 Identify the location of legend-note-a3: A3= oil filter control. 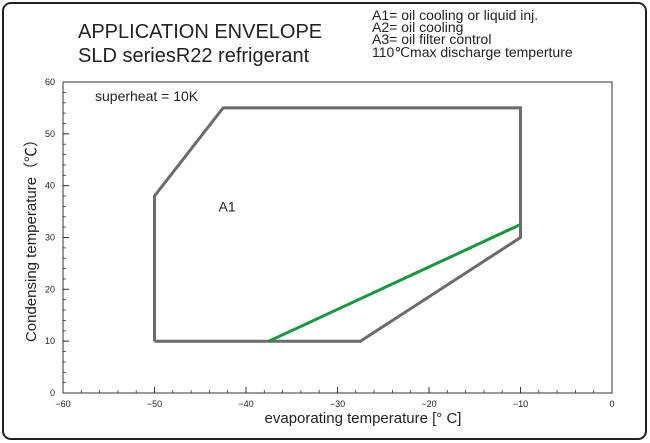
(431, 39).